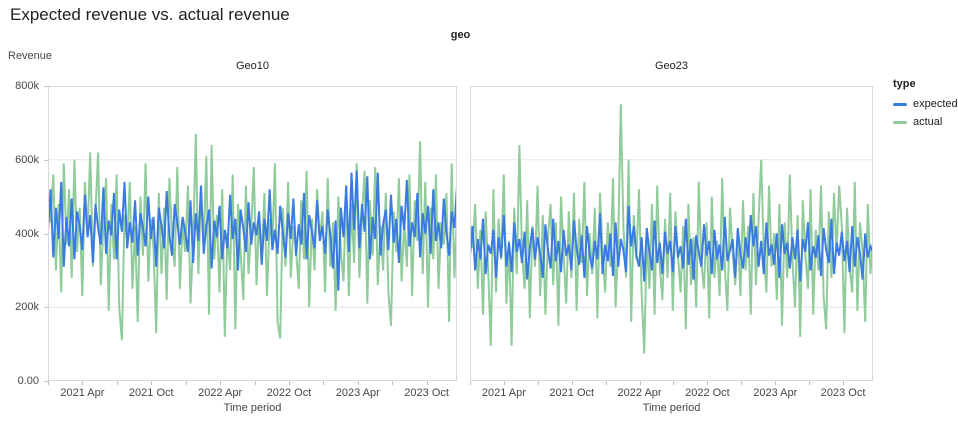 Image resolution: width=958 pixels, height=424 pixels. I want to click on y-tick-label: 200k, so click(27, 307).